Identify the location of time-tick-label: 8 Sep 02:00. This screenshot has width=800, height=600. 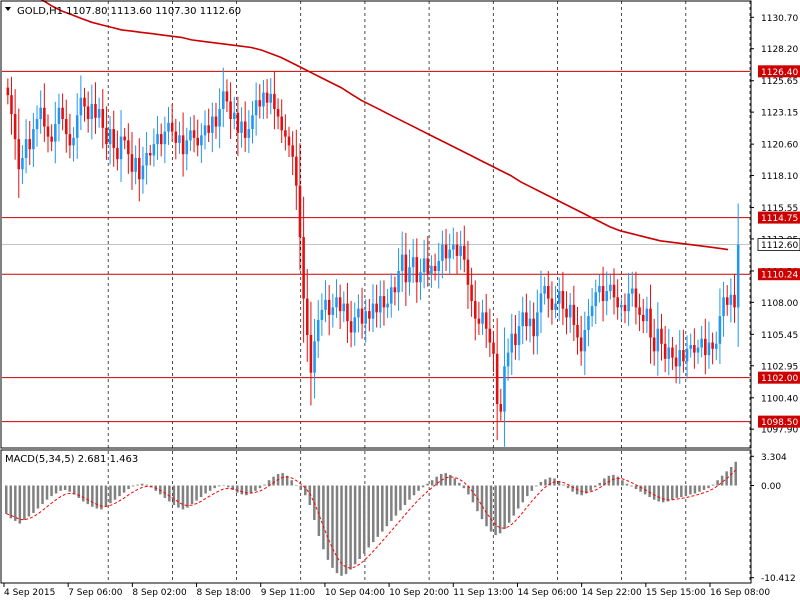
(159, 593).